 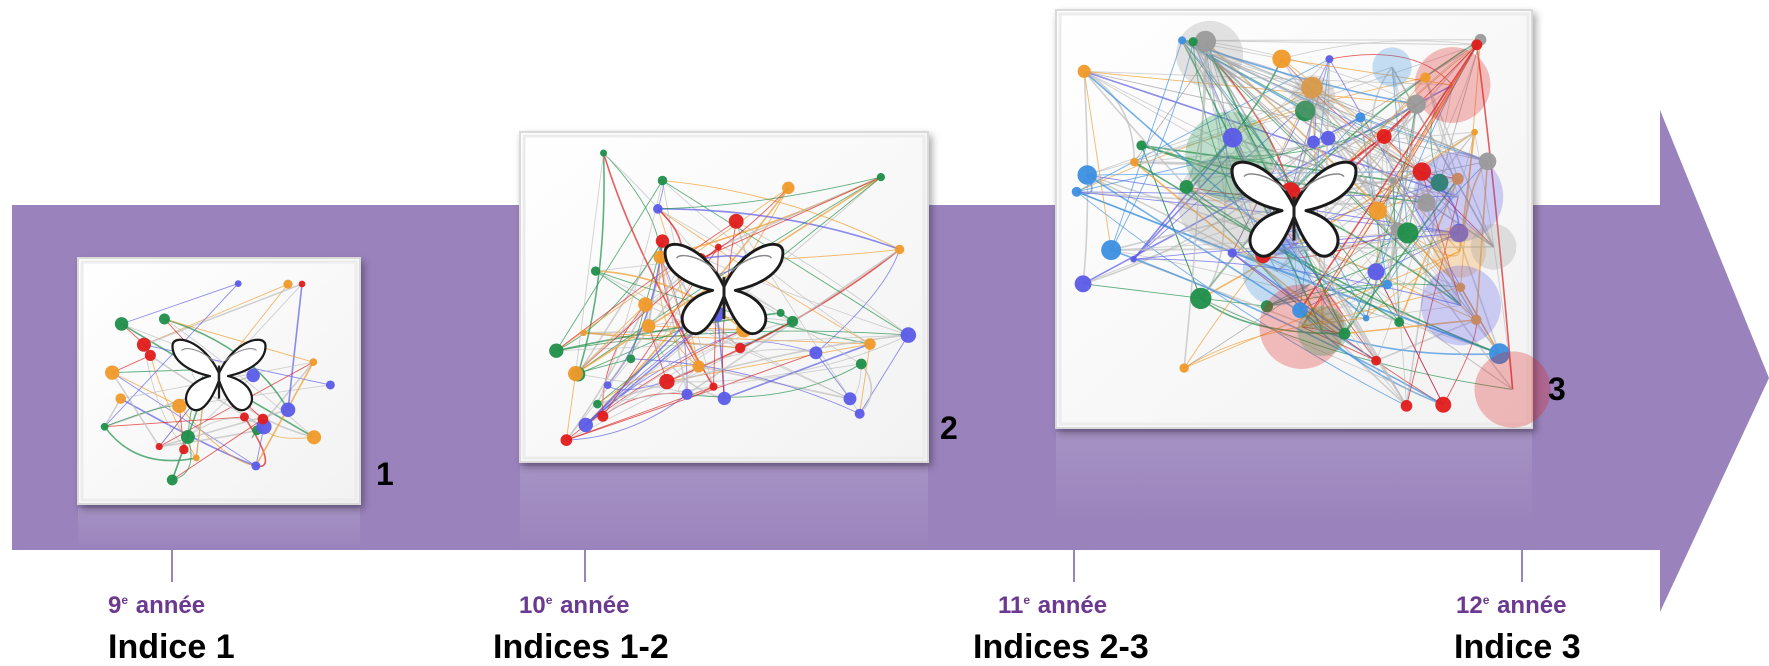 What do you see at coordinates (157, 605) in the screenshot?
I see `year-label-9: 9e année` at bounding box center [157, 605].